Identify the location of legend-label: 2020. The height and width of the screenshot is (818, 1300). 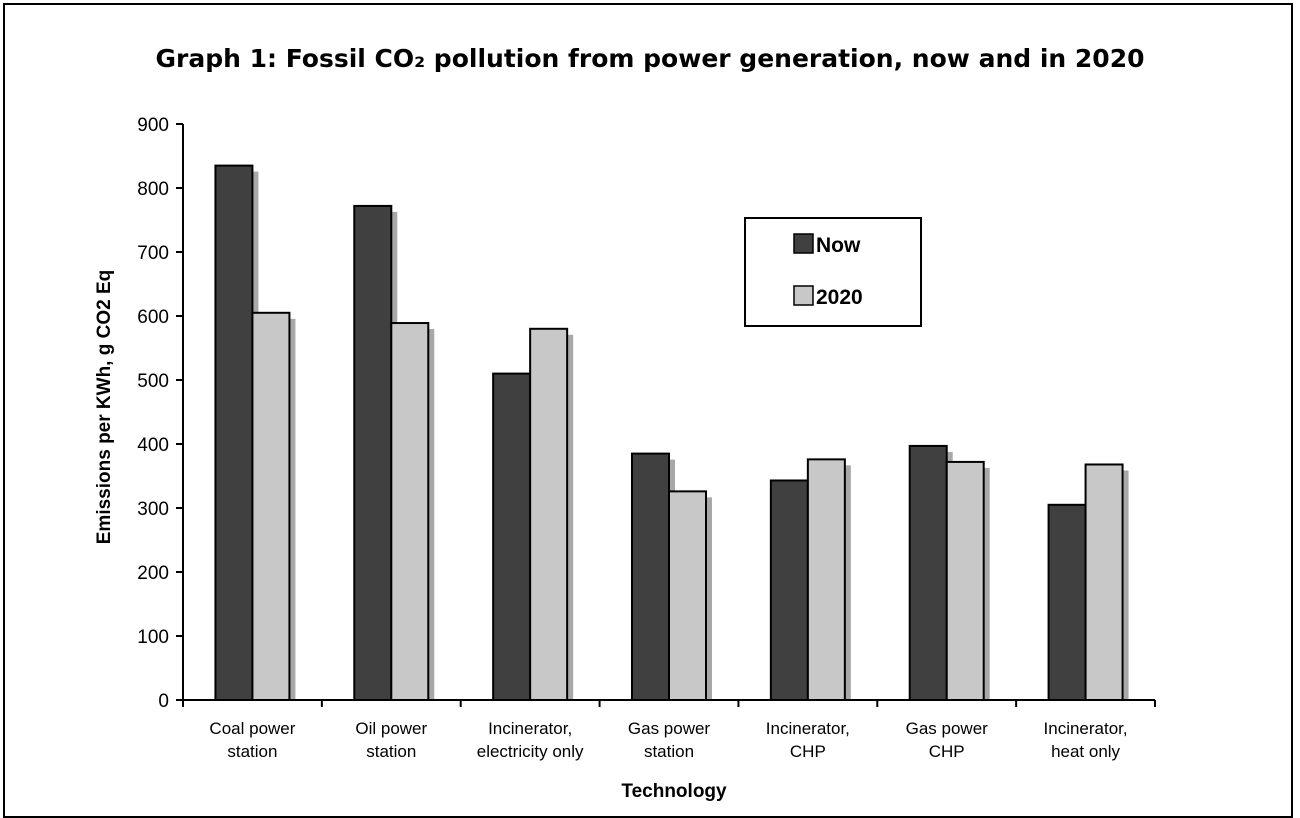
(839, 297).